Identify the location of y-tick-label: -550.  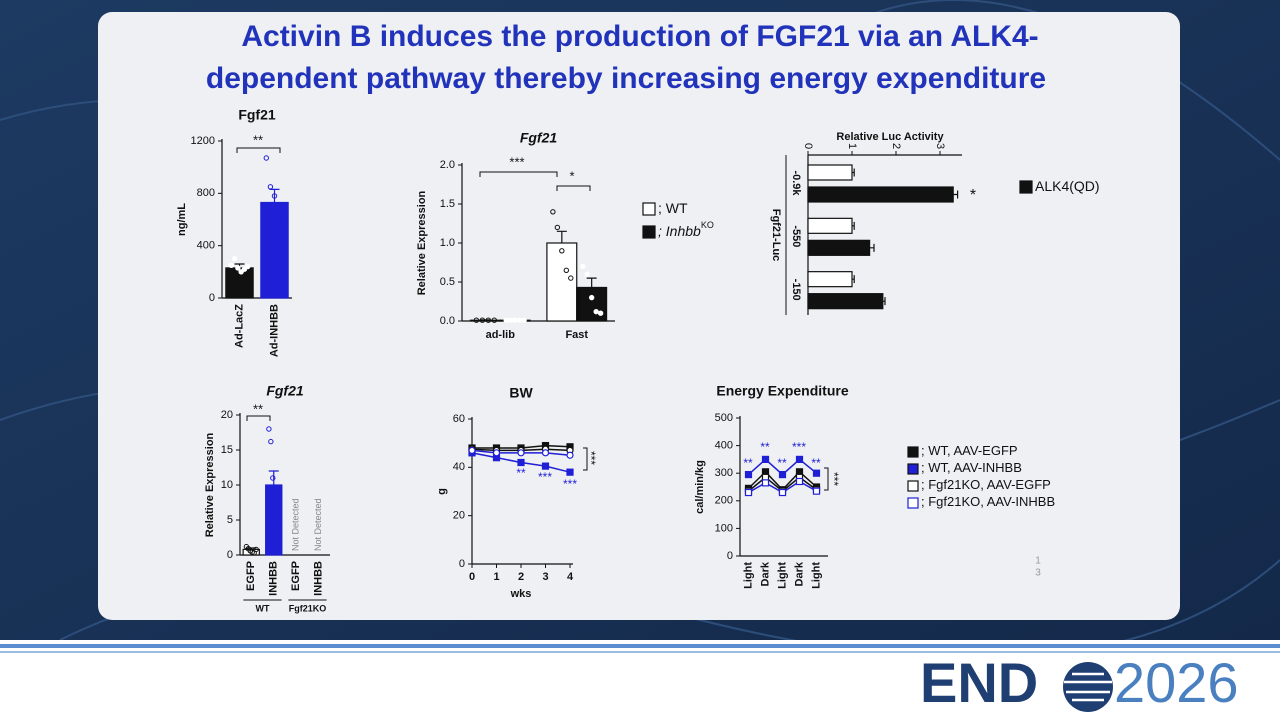
(796, 236).